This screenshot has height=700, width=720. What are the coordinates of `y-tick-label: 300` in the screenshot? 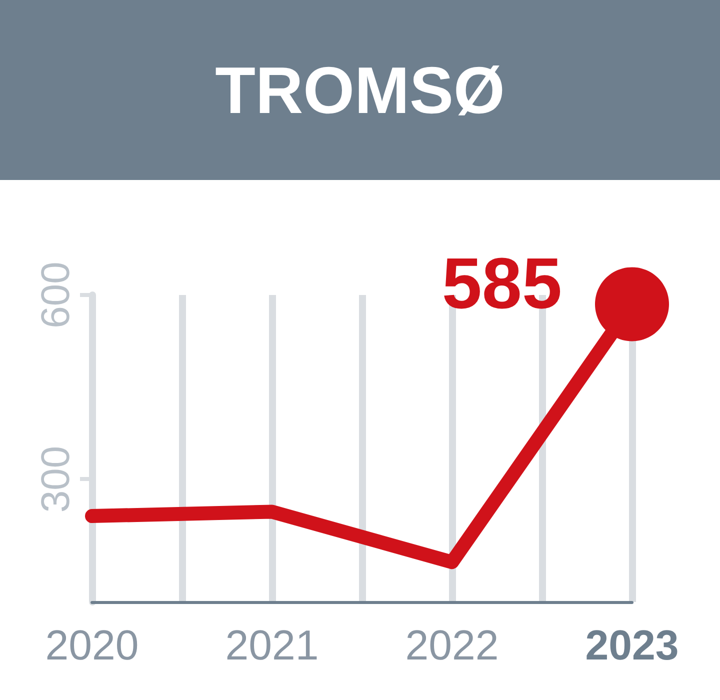 It's located at (56, 479).